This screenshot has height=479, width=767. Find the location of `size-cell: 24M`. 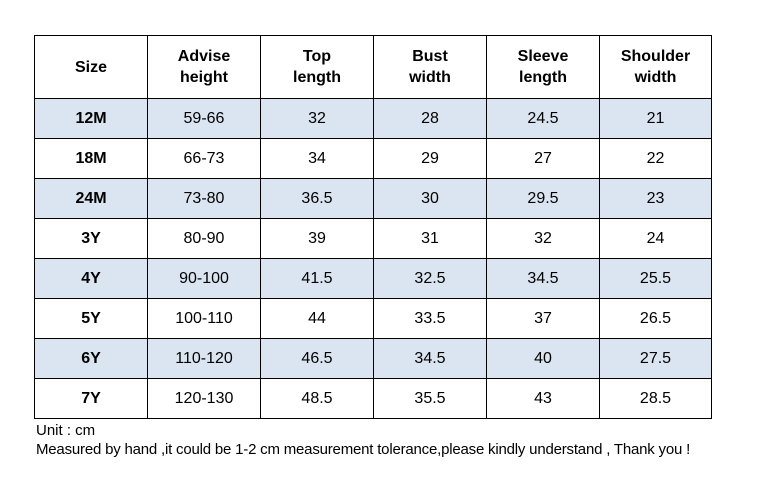

size-cell: 24M is located at coordinates (91, 198).